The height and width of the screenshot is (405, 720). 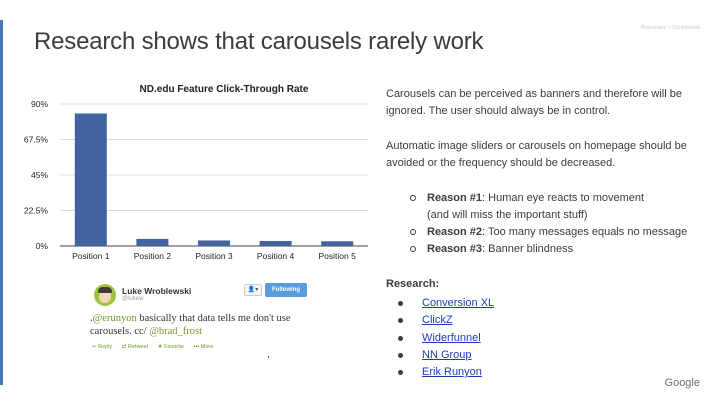 What do you see at coordinates (214, 256) in the screenshot?
I see `x-tick-label: Position 3` at bounding box center [214, 256].